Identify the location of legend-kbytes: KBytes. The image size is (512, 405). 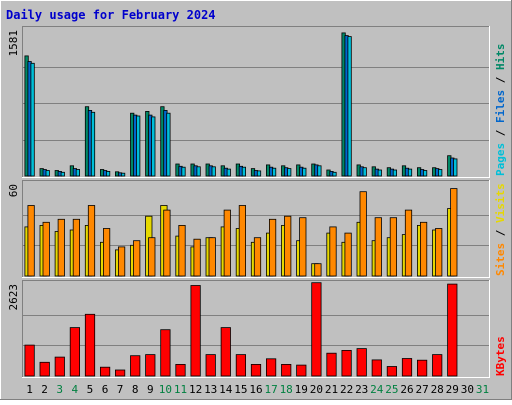
(500, 356).